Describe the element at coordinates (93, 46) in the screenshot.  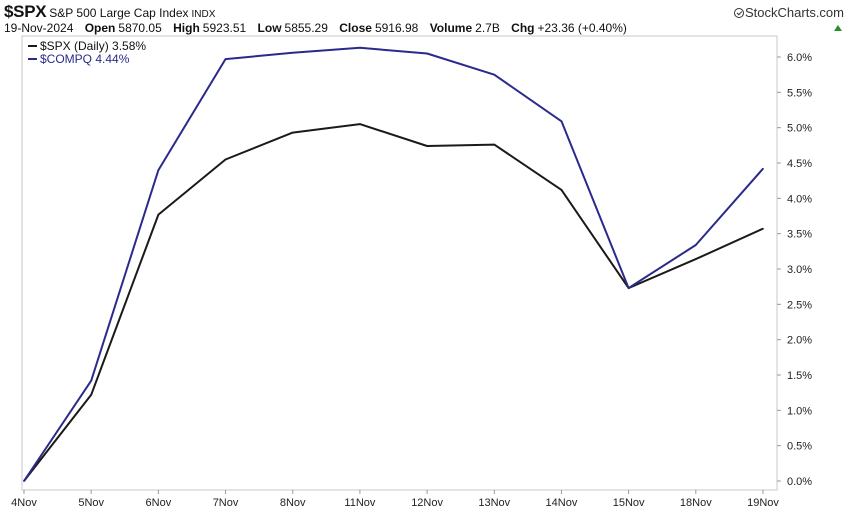
I see `legend-label-spx: $SPX (Daily) 3.58%` at that location.